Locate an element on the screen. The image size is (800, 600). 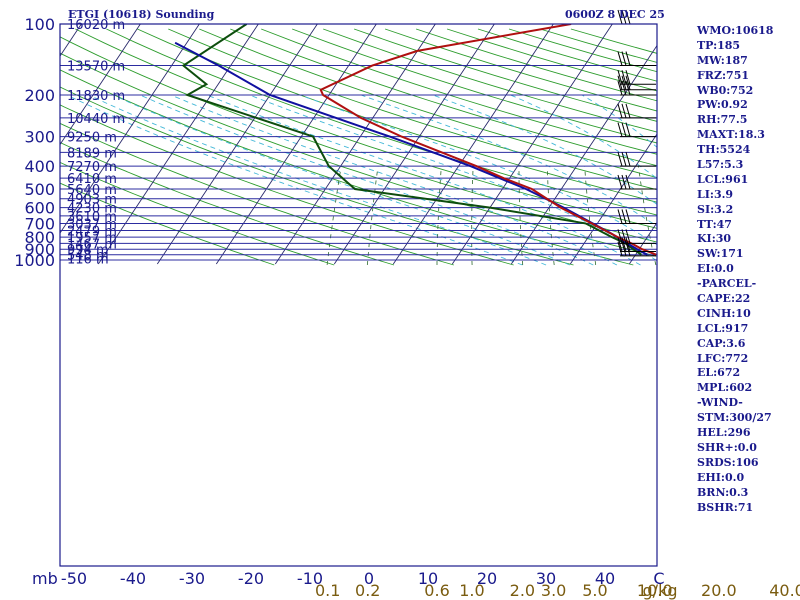
height-label: 9250 m is located at coordinates (92, 138).